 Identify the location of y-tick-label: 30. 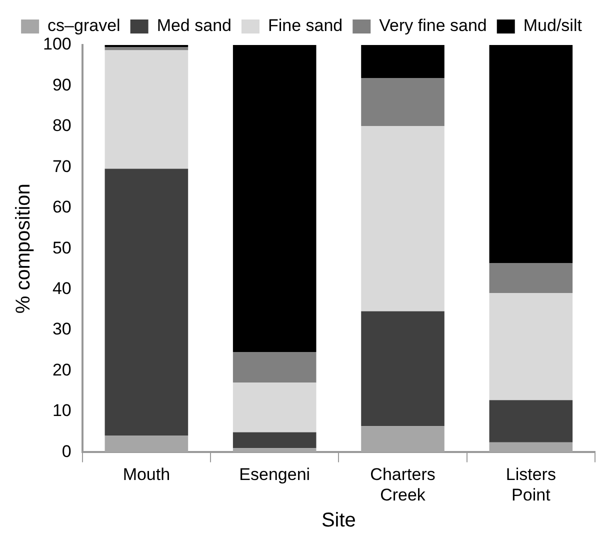
(62, 329).